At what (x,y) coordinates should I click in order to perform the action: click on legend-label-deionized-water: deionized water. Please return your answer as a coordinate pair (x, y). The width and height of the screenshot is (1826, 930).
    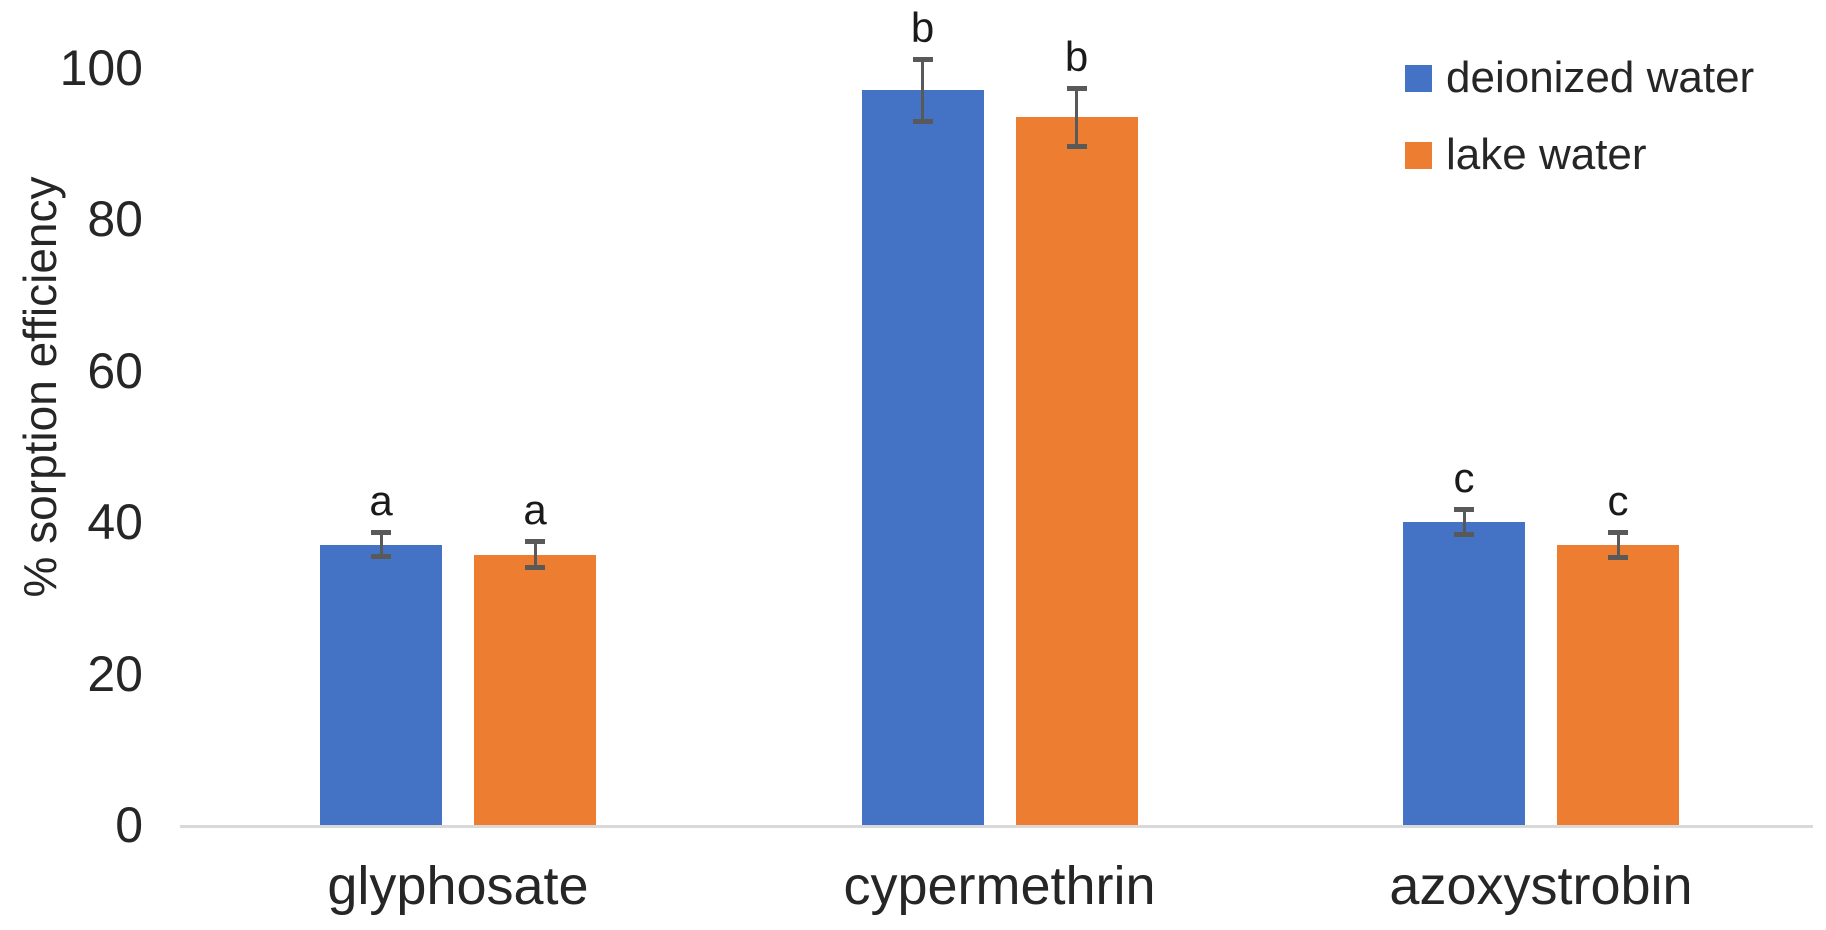
    Looking at the image, I should click on (1600, 77).